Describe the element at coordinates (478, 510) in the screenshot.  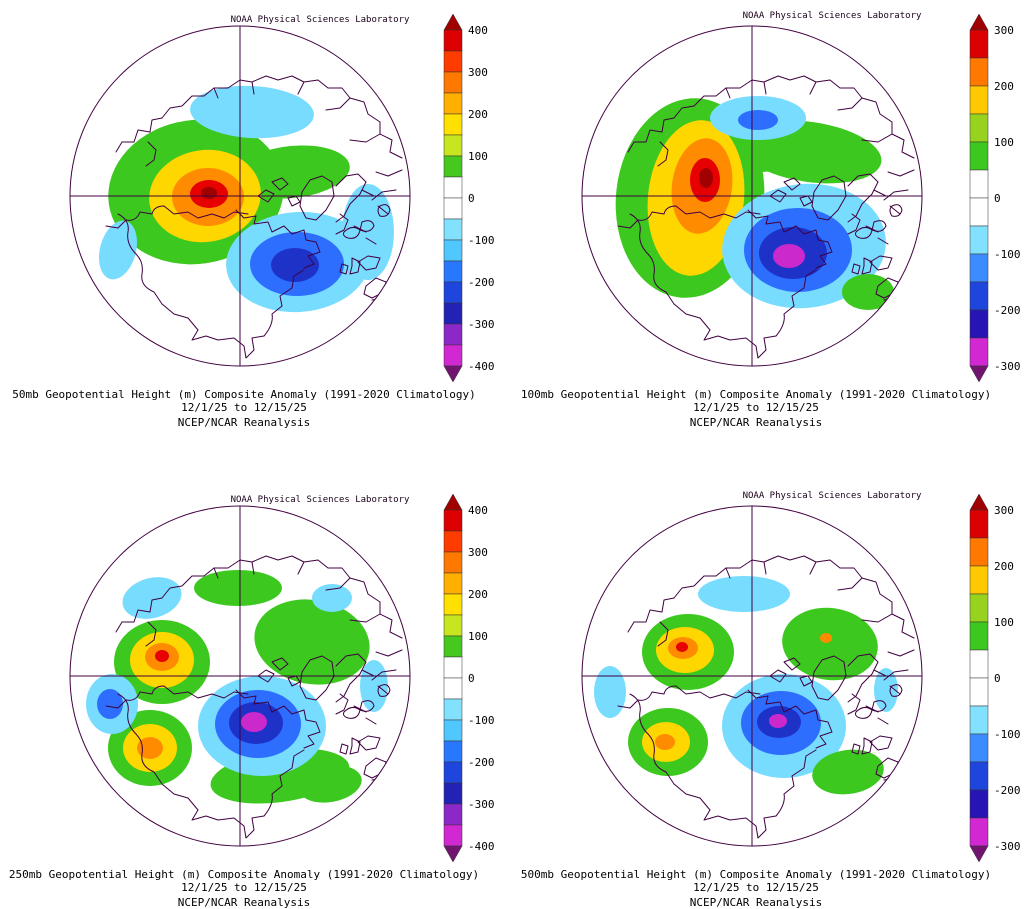
I see `colorbar-tick: 400` at that location.